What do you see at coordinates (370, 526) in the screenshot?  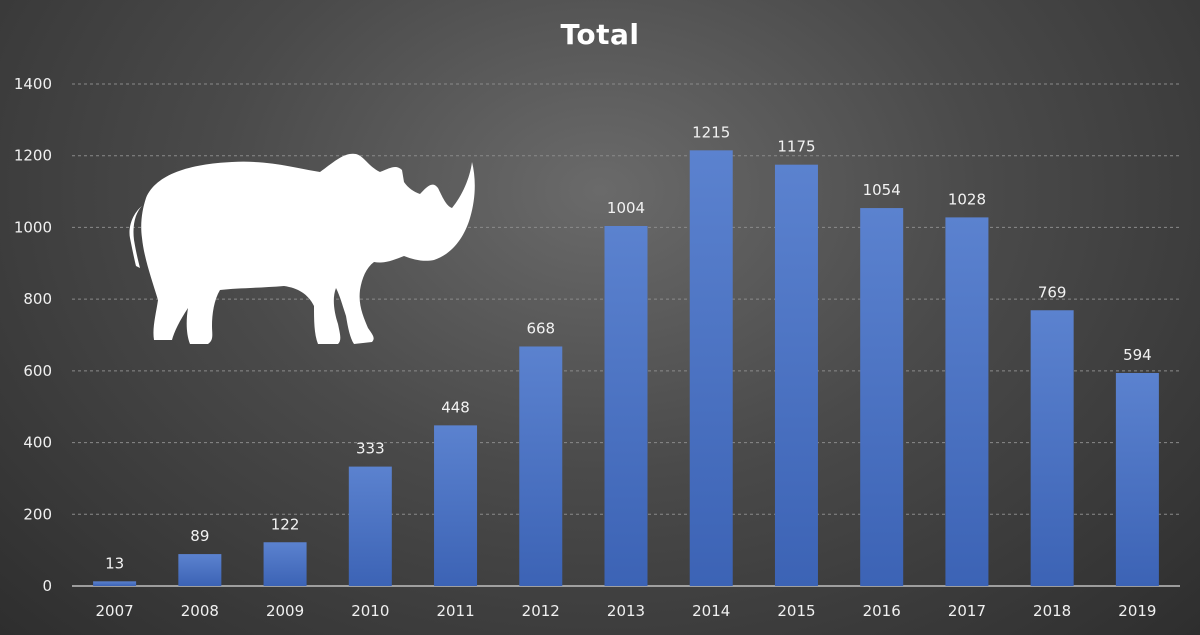 I see `bar-2010` at bounding box center [370, 526].